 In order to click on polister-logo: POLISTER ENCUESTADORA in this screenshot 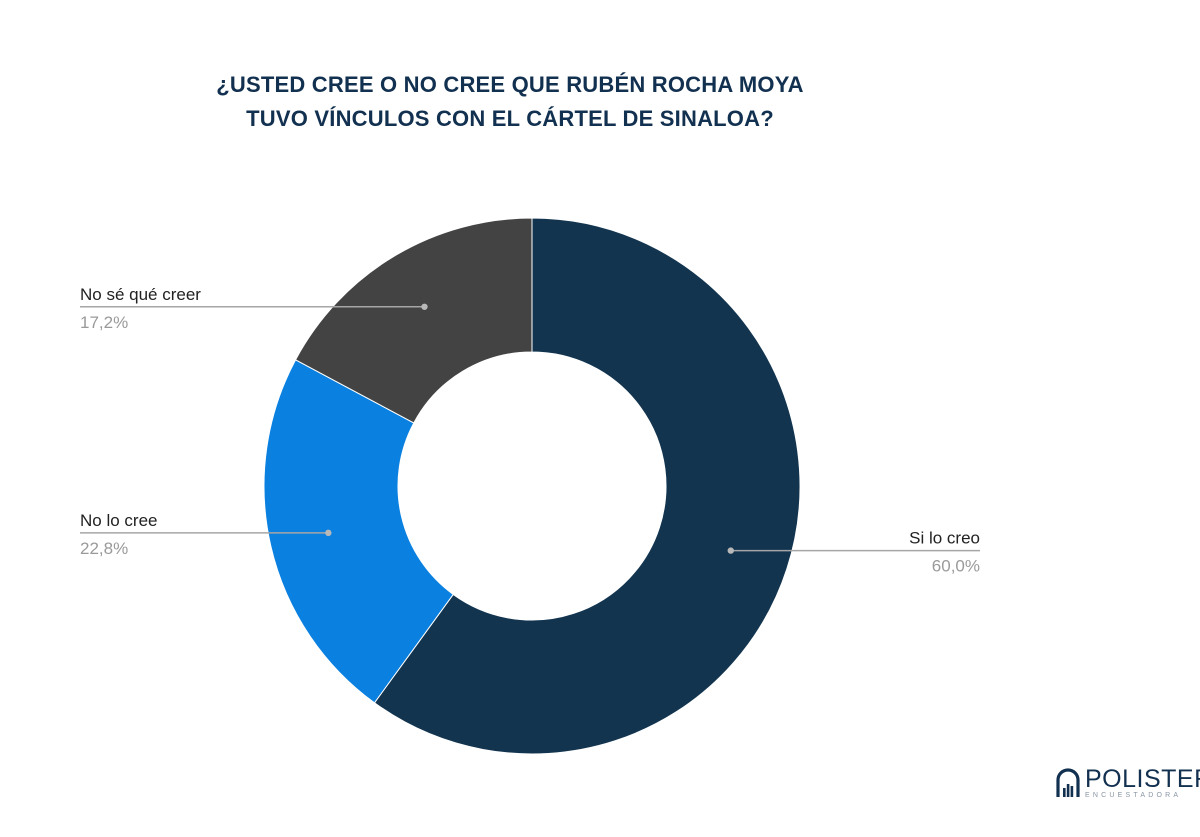, I will do `click(1127, 785)`.